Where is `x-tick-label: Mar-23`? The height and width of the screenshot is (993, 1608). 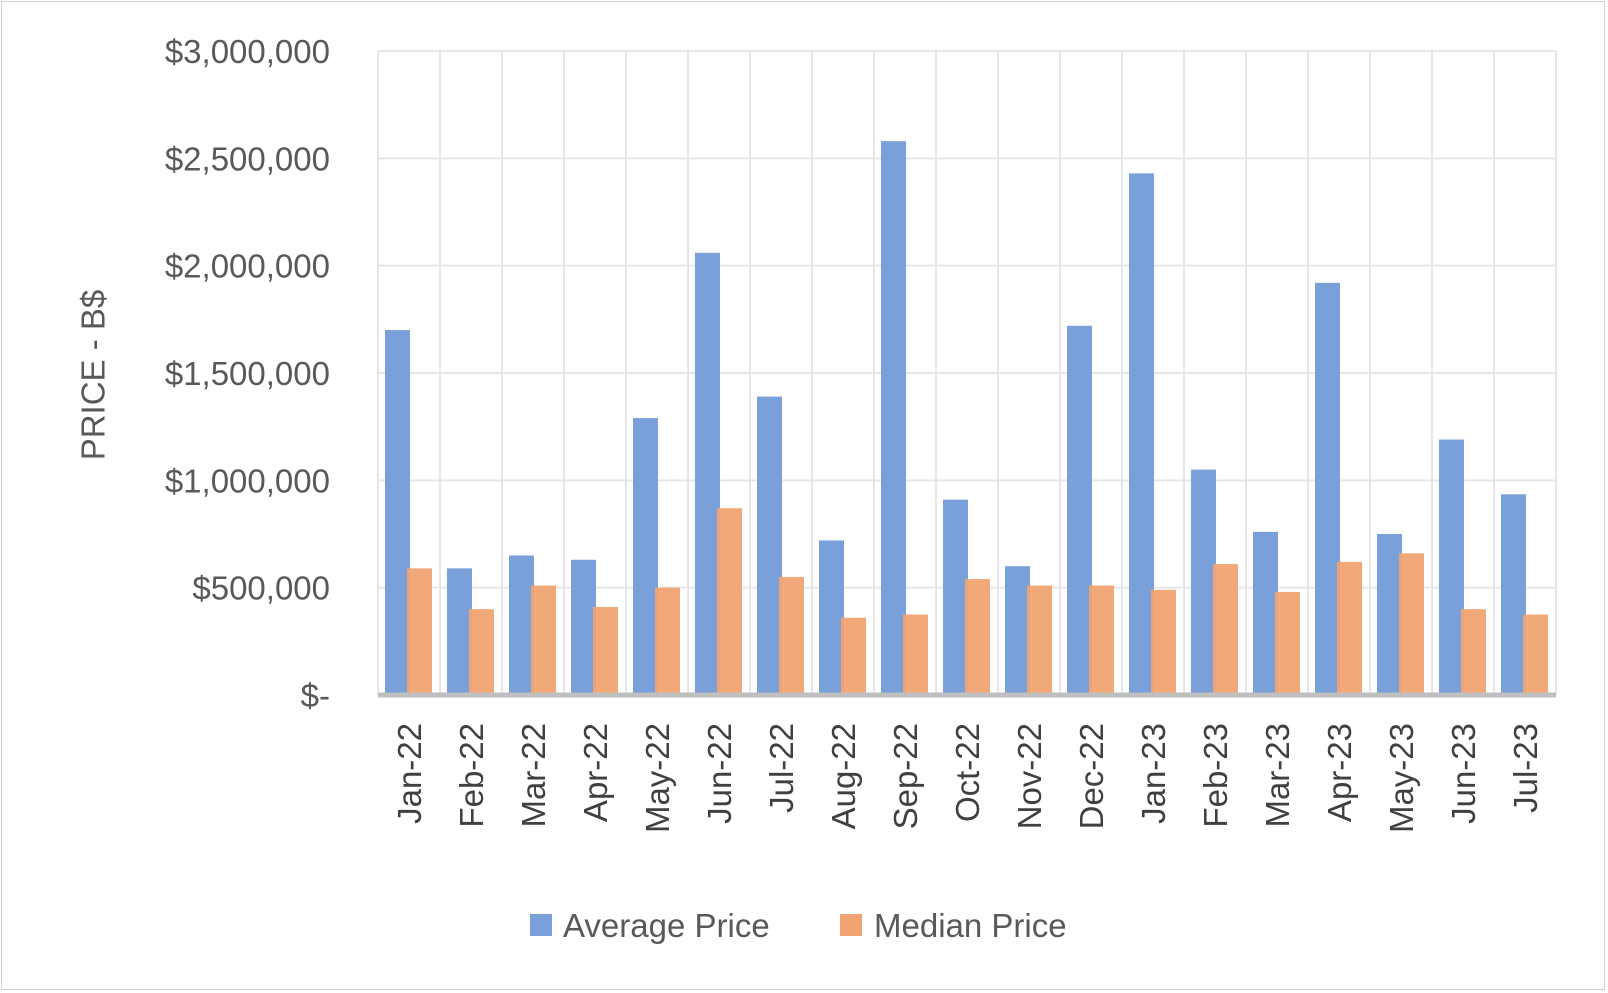 x-tick-label: Mar-23 is located at coordinates (1277, 775).